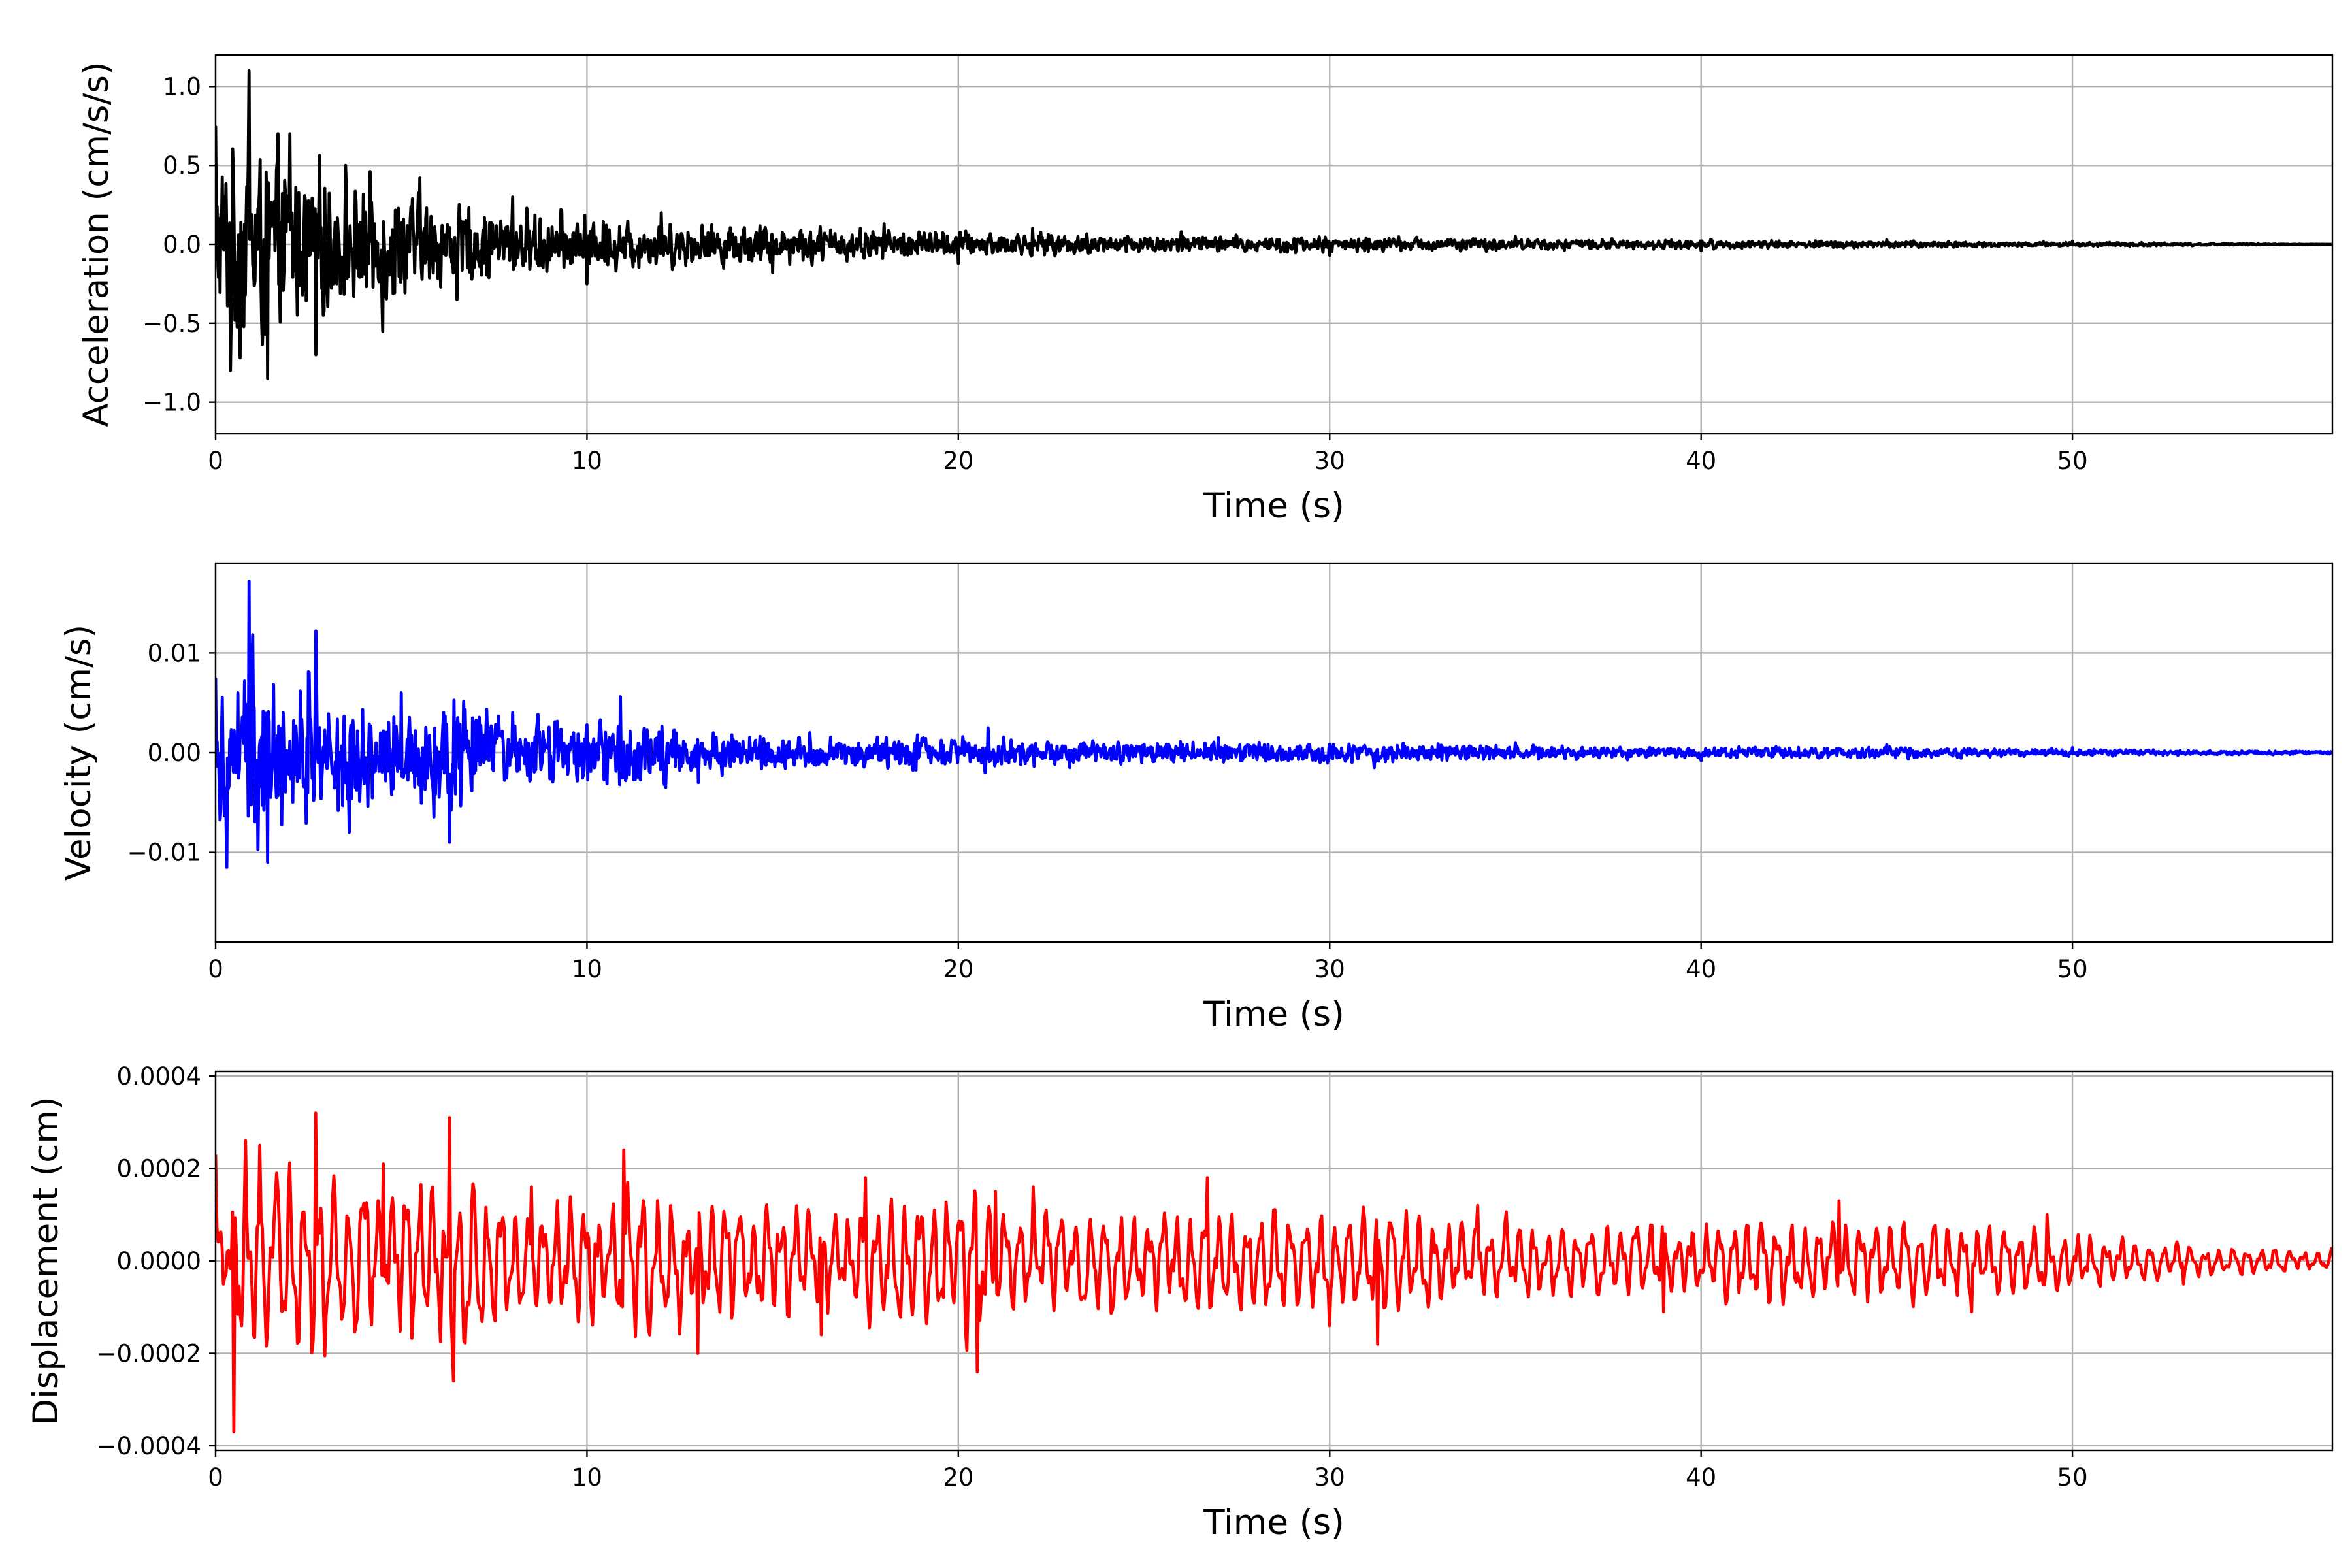 Image resolution: width=2352 pixels, height=1568 pixels. I want to click on displacement-x-tick-label-5: 50, so click(2072, 1477).